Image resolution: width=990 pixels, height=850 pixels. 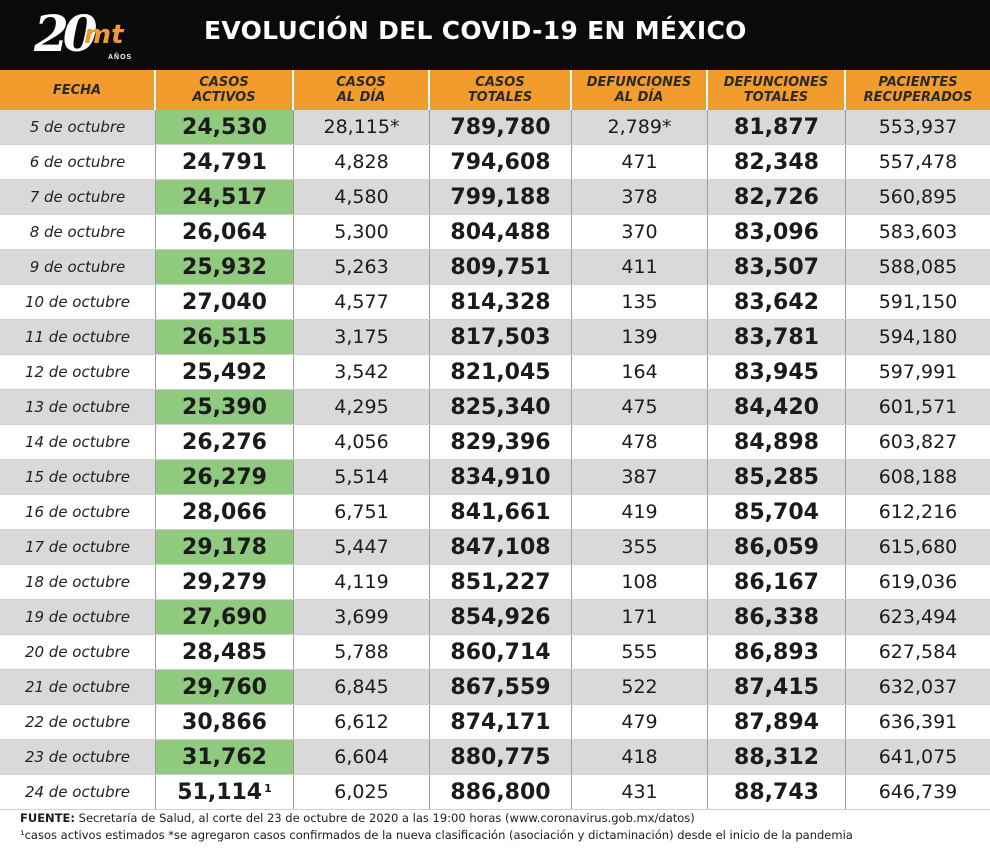 I want to click on cell-defunciones-totales: 81,877, so click(x=777, y=127).